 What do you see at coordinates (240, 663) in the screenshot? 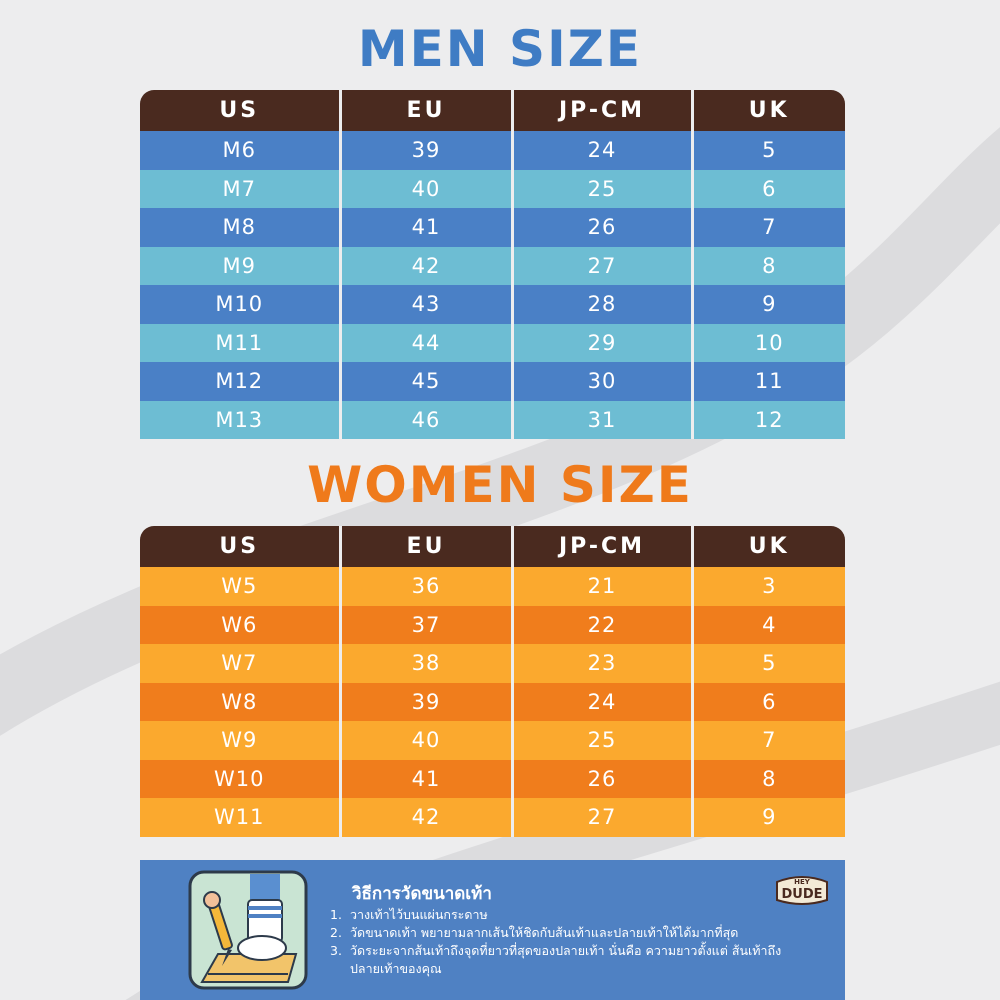
I see `women-us-cell: W7` at bounding box center [240, 663].